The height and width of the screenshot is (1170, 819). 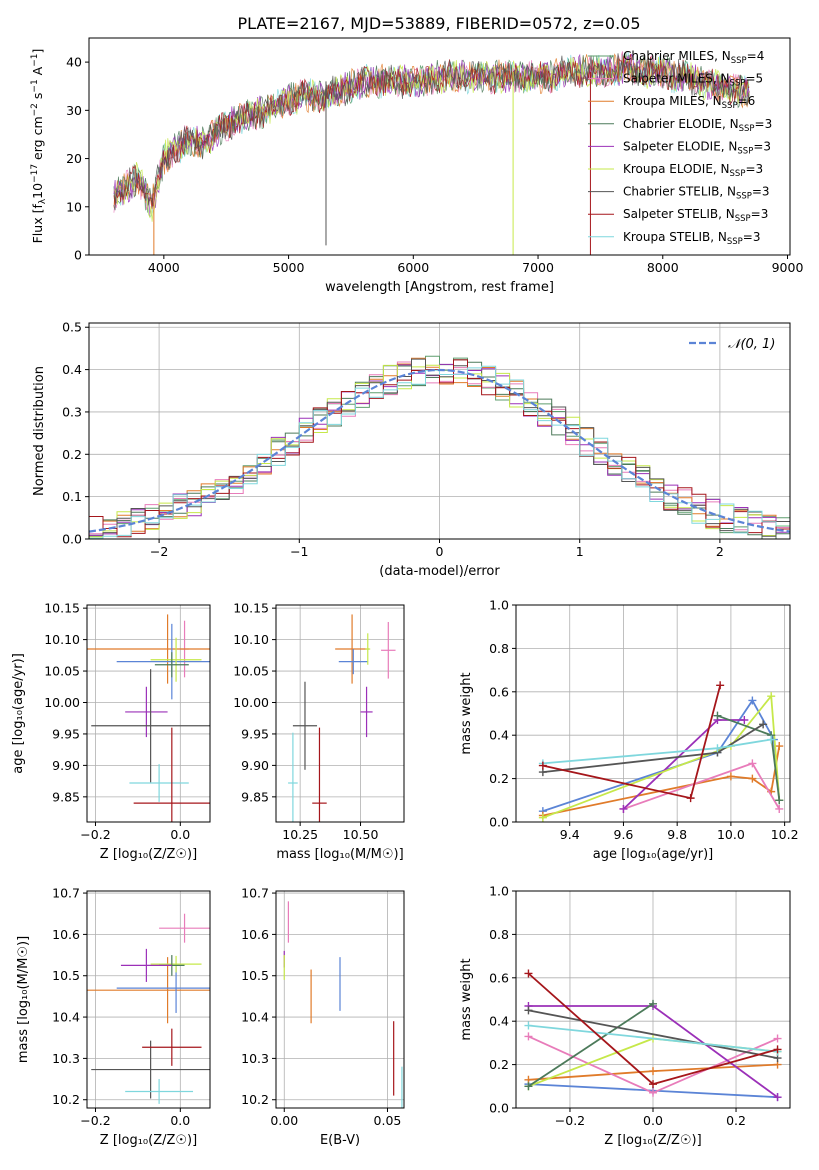 What do you see at coordinates (661, 756) in the screenshot?
I see `mass-weight-series-kroupa-elodie` at bounding box center [661, 756].